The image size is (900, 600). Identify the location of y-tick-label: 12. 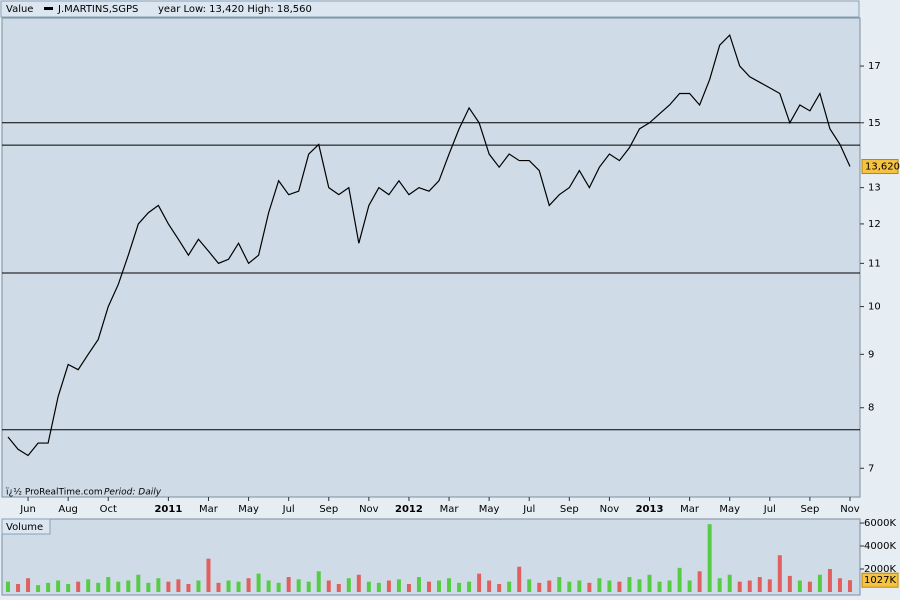
(874, 224).